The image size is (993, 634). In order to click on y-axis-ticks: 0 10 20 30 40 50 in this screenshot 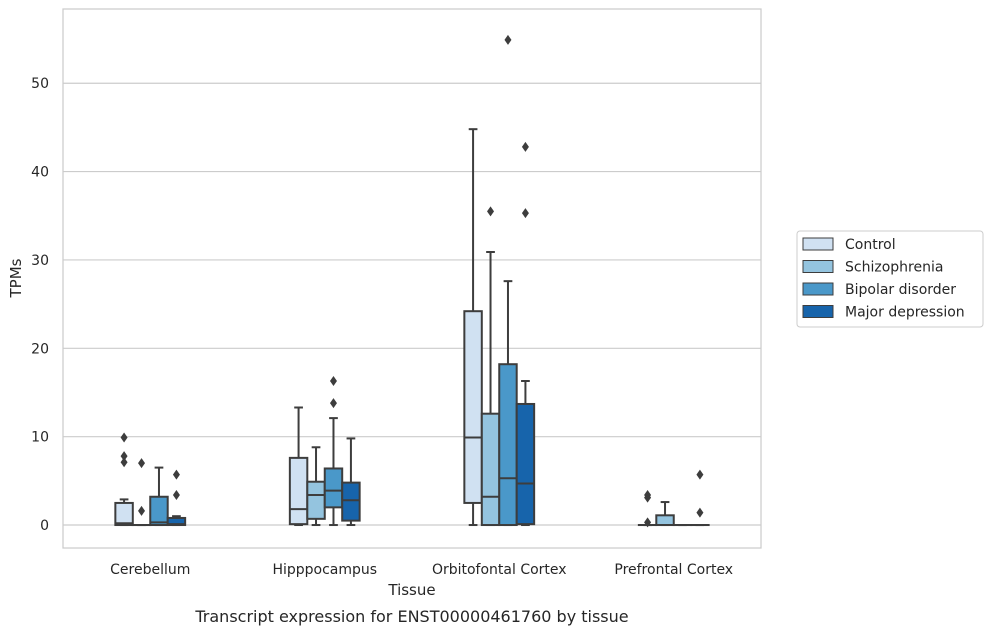, I will do `click(40, 305)`.